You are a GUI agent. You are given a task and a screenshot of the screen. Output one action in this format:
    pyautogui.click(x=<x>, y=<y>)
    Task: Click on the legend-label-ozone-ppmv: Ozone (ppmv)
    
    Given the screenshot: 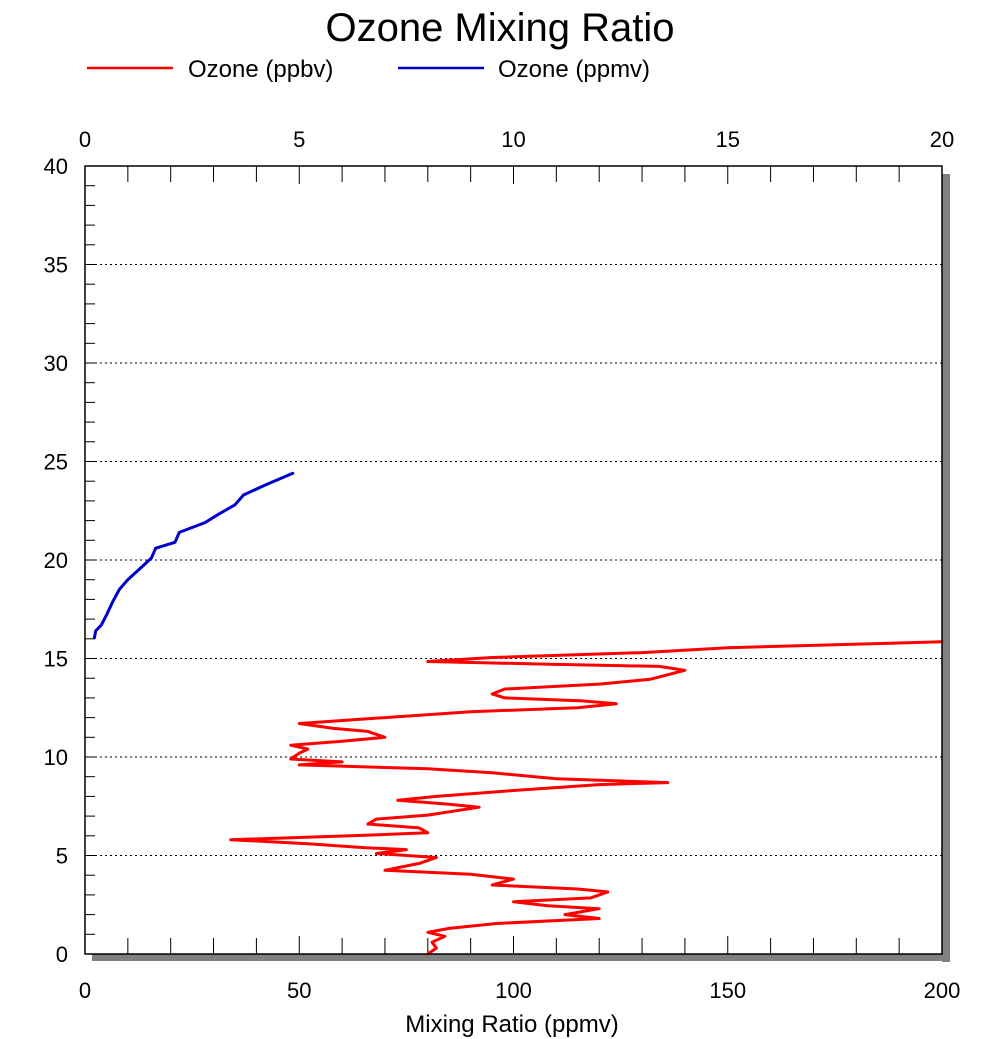 What is the action you would take?
    pyautogui.click(x=574, y=69)
    